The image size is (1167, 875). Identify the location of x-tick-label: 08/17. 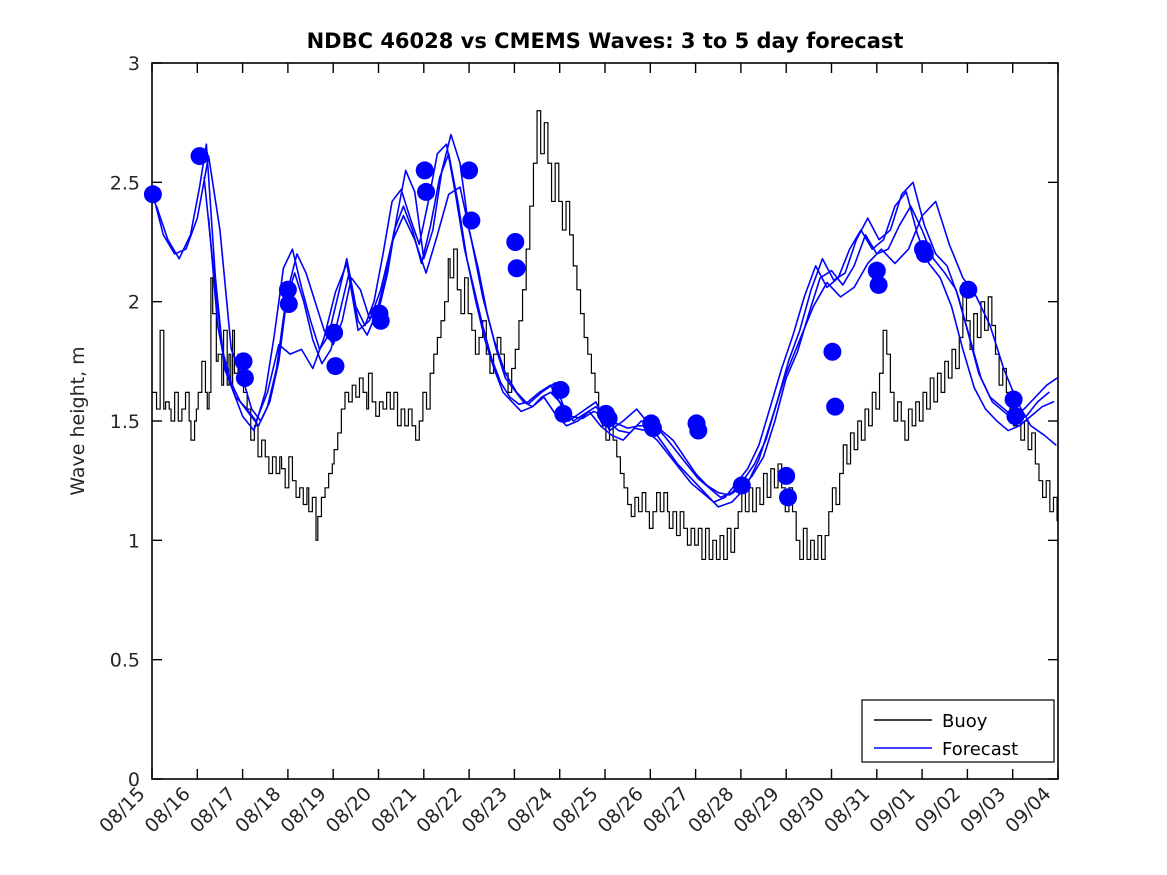
(213, 810).